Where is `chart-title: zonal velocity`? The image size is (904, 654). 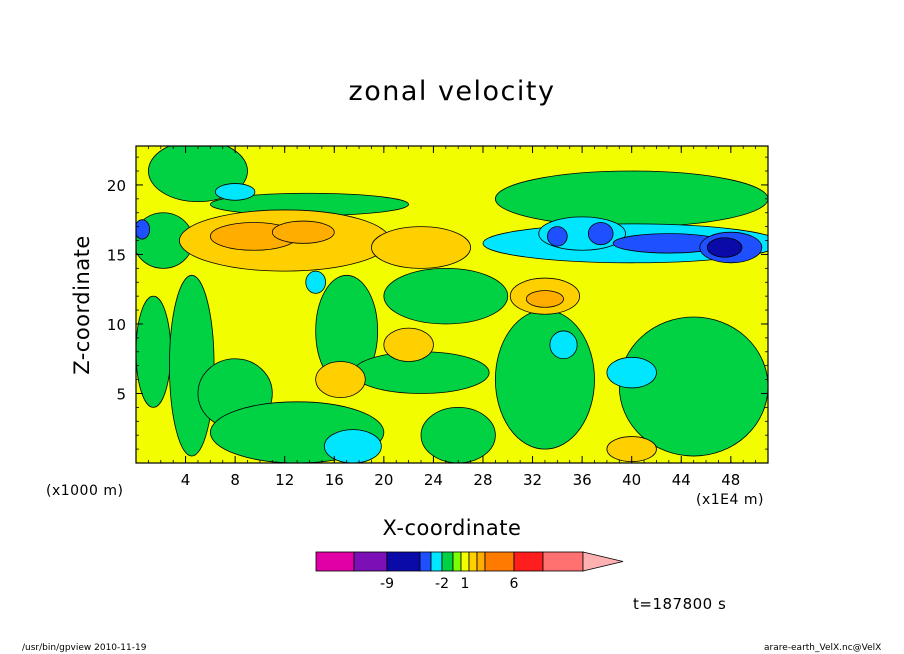 chart-title: zonal velocity is located at coordinates (452, 91).